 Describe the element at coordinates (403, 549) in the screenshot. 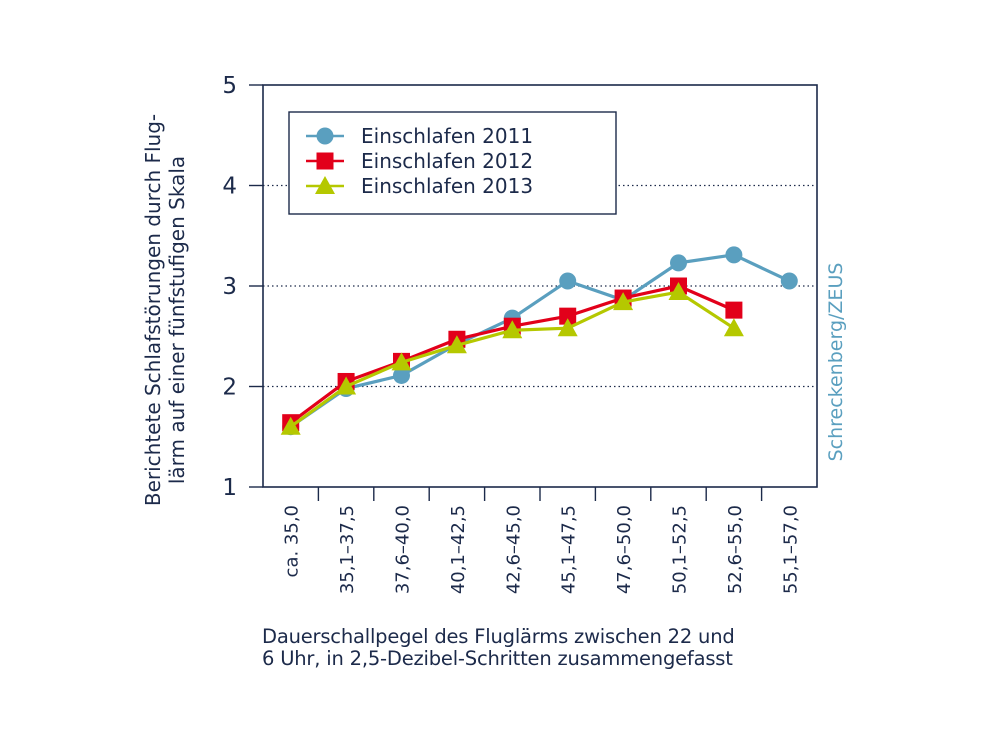

I see `x-tick-label: 37,6–40,0` at that location.